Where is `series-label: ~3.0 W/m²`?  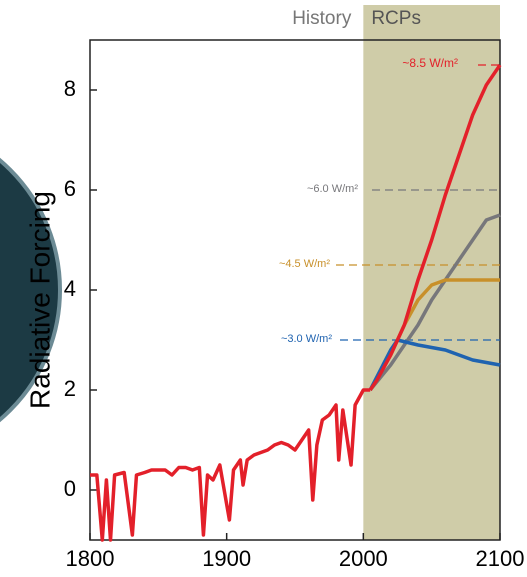
series-label: ~3.0 W/m² is located at coordinates (306, 339).